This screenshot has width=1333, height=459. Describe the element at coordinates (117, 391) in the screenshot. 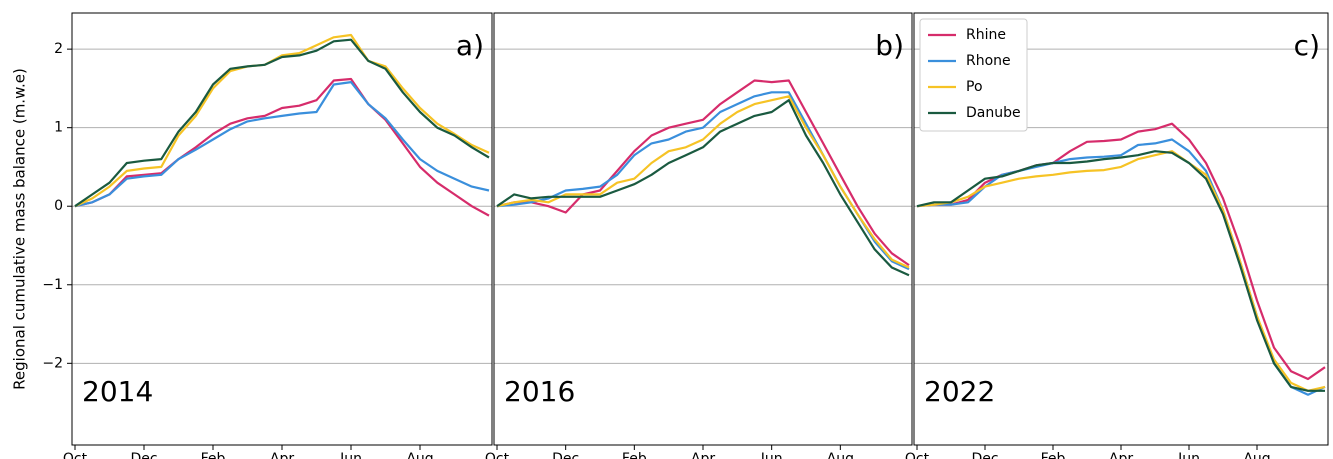

I see `year-label: 2014` at that location.